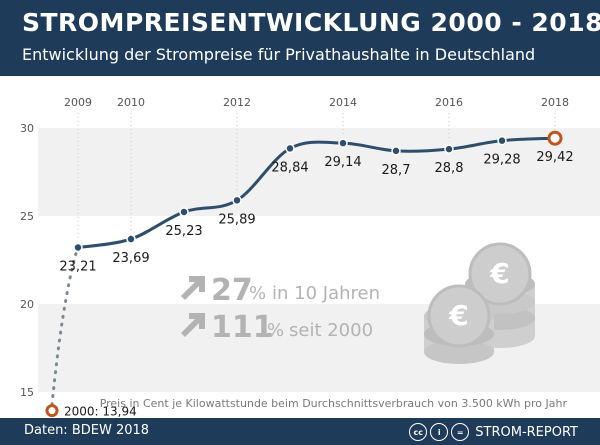 The height and width of the screenshot is (445, 600). Describe the element at coordinates (78, 102) in the screenshot. I see `x-tick-label: 2009` at that location.